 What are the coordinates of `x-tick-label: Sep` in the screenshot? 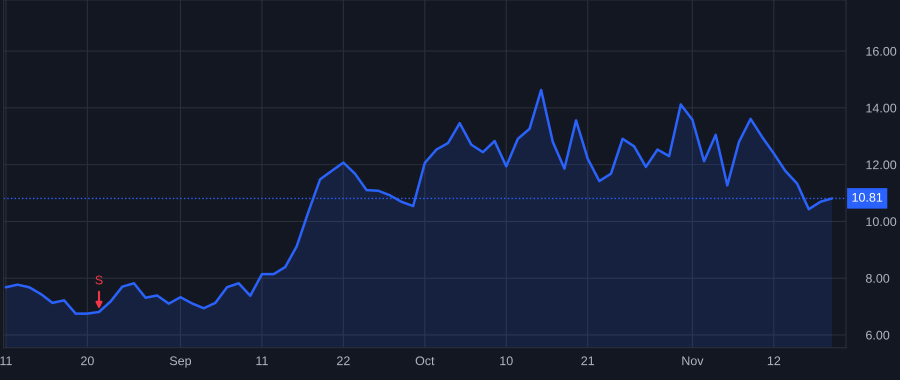 It's located at (181, 362).